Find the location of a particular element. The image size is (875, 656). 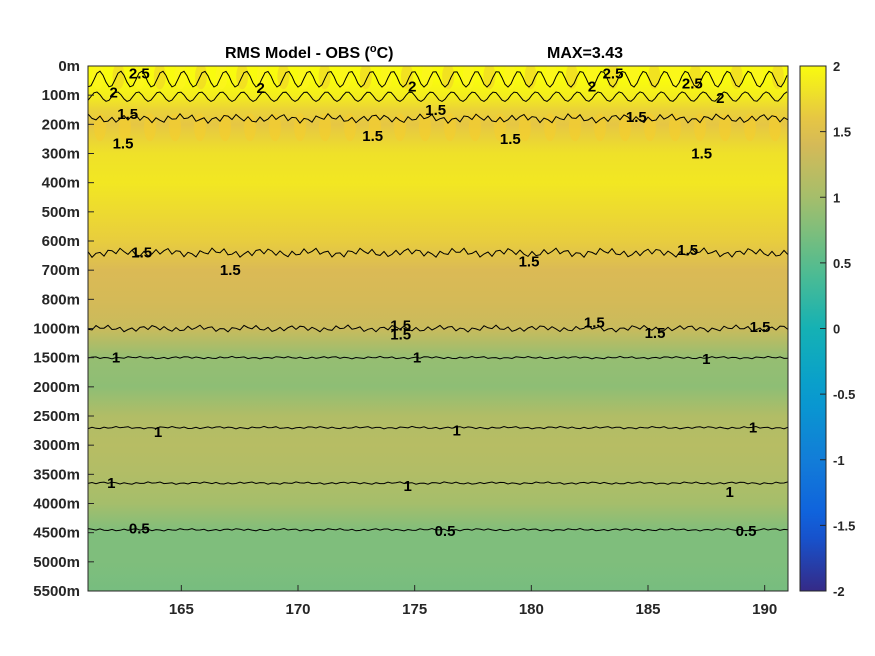

y-tick-label: 200m is located at coordinates (61, 124).